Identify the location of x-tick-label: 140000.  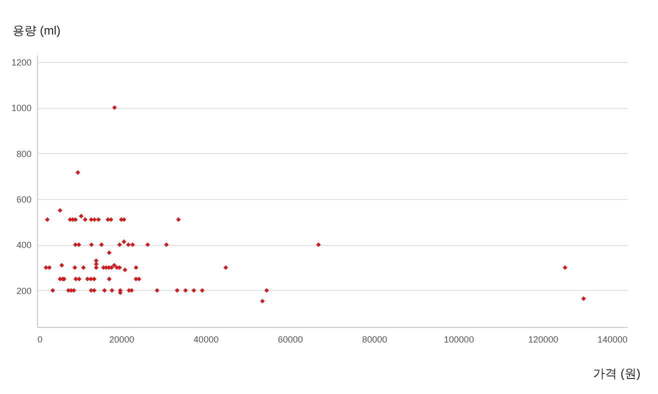
(612, 339).